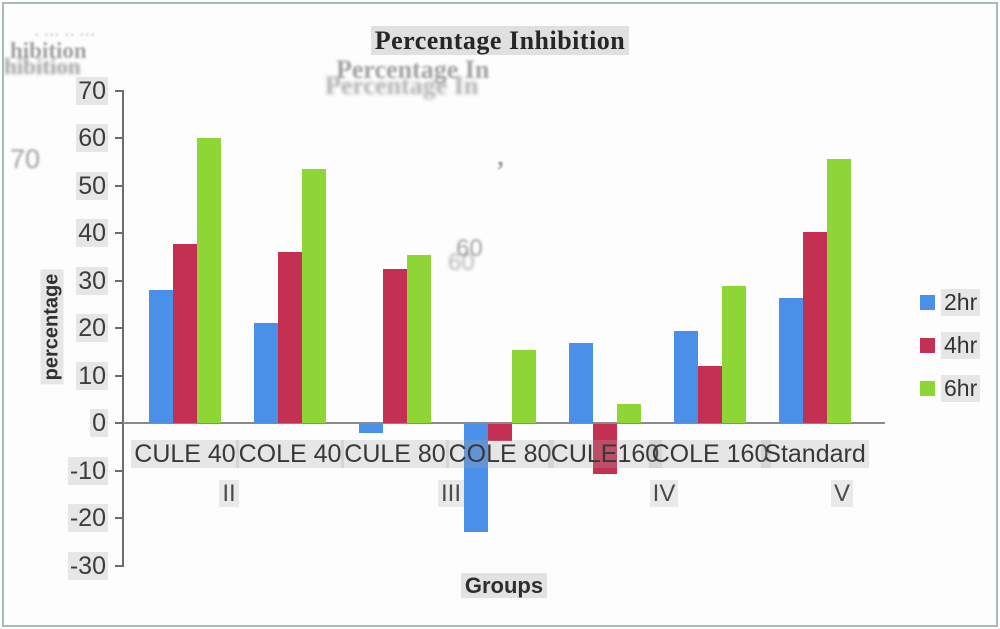 Image resolution: width=1000 pixels, height=629 pixels. What do you see at coordinates (927, 388) in the screenshot?
I see `legend-swatch-6hr` at bounding box center [927, 388].